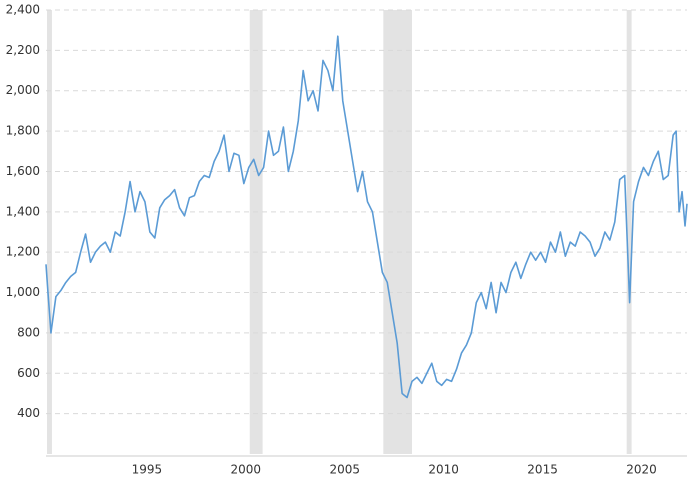  Describe the element at coordinates (28, 373) in the screenshot. I see `y-tick-label: 600` at that location.